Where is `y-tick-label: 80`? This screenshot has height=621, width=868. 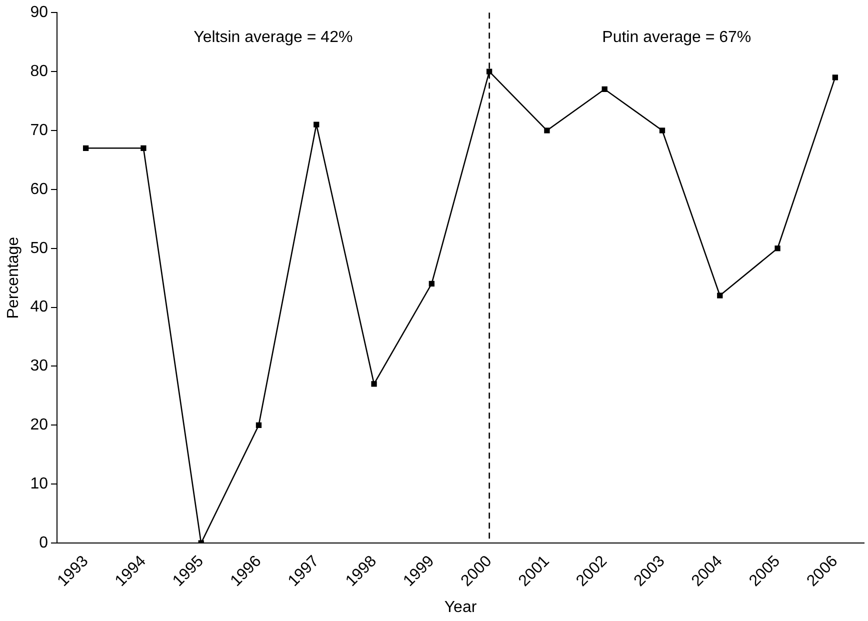 y-tick-label: 80 is located at coordinates (39, 71).